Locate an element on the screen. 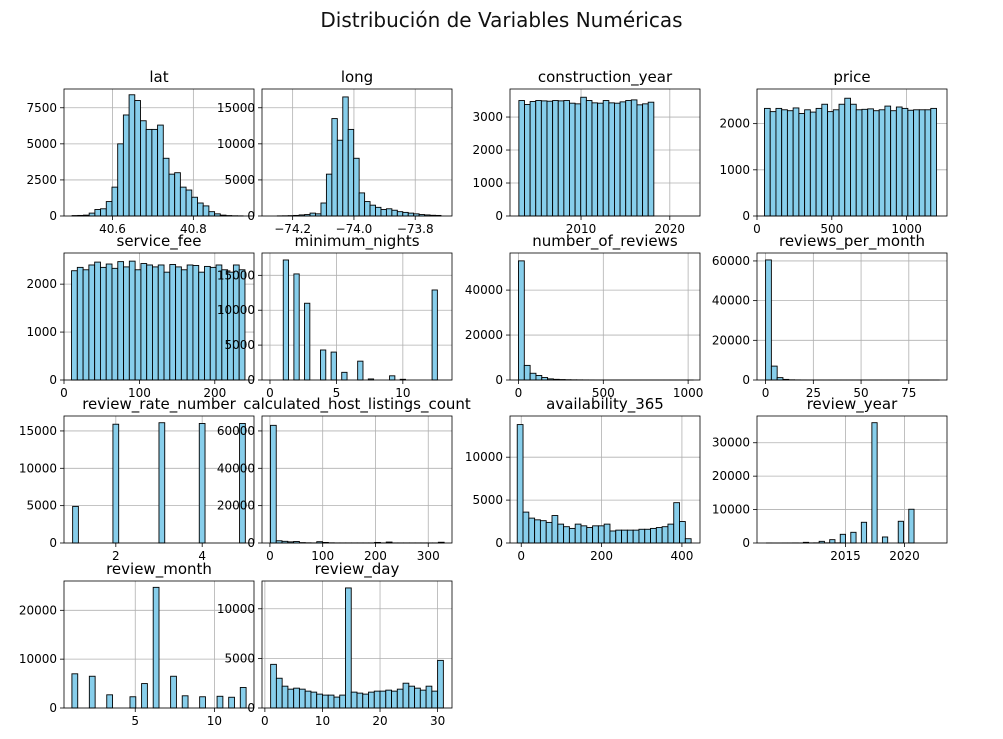 The height and width of the screenshot is (739, 1003). subplot-title: price is located at coordinates (851, 77).